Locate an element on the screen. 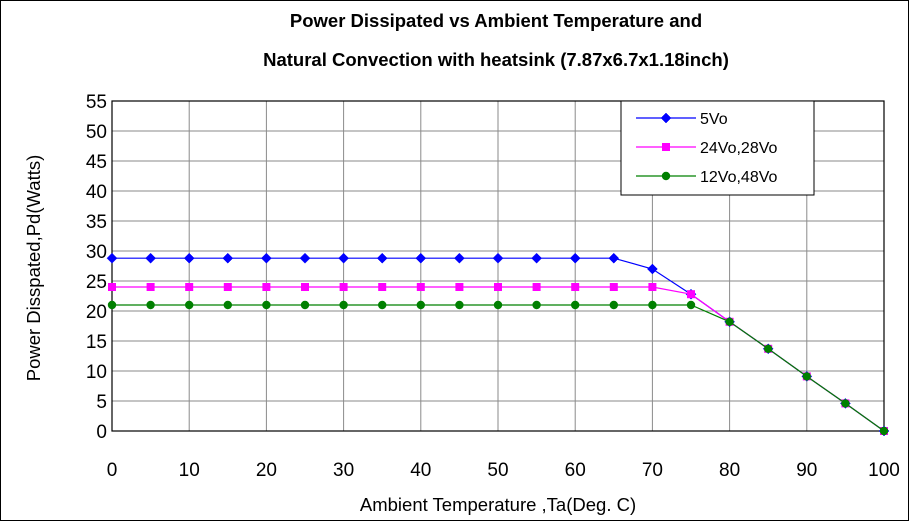 This screenshot has height=521, width=909. y-tick-label: 25 is located at coordinates (96, 282).